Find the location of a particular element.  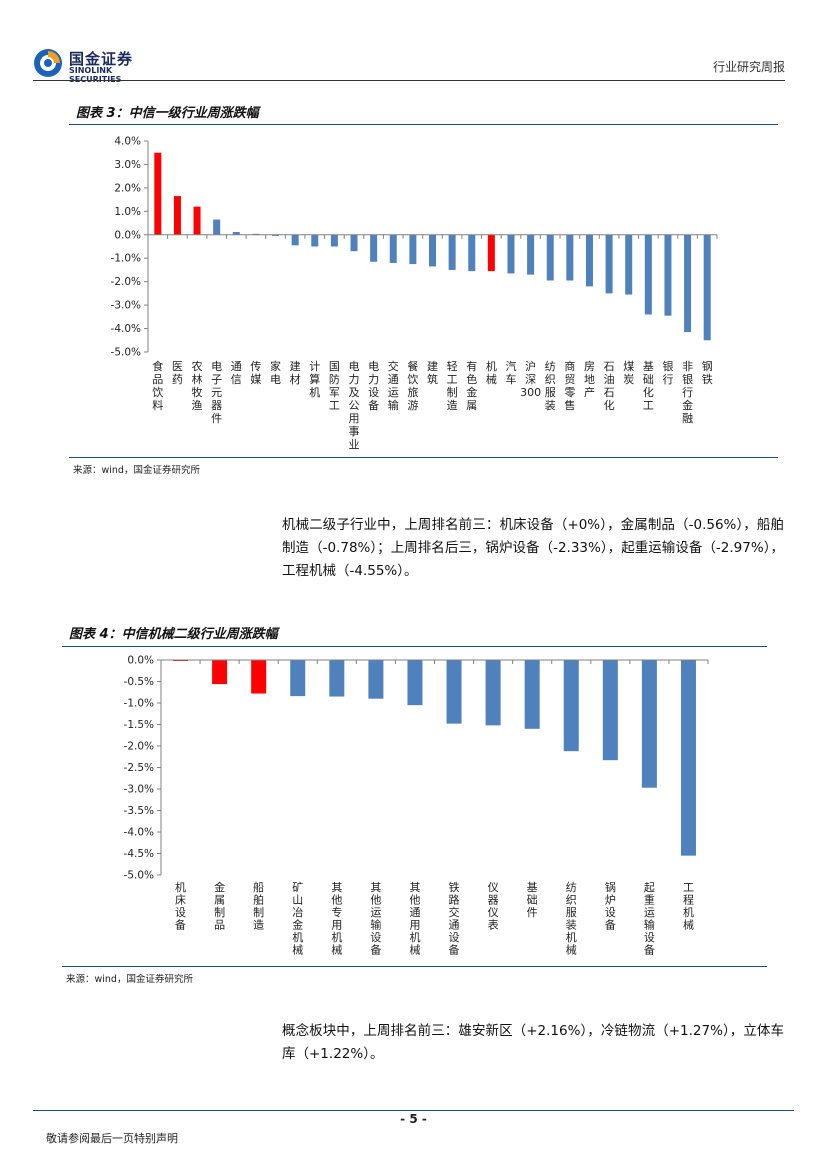

chart2-x-label: 基础件 is located at coordinates (532, 900).